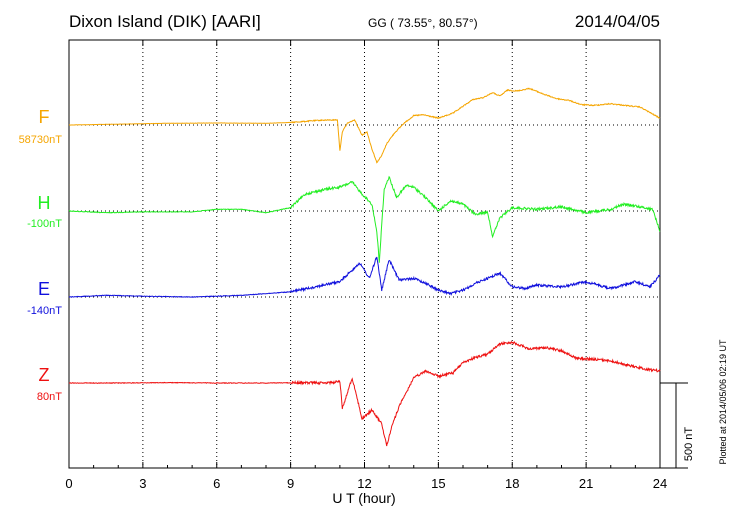 This screenshot has width=730, height=520. I want to click on x-tick-label-21: 21, so click(586, 483).